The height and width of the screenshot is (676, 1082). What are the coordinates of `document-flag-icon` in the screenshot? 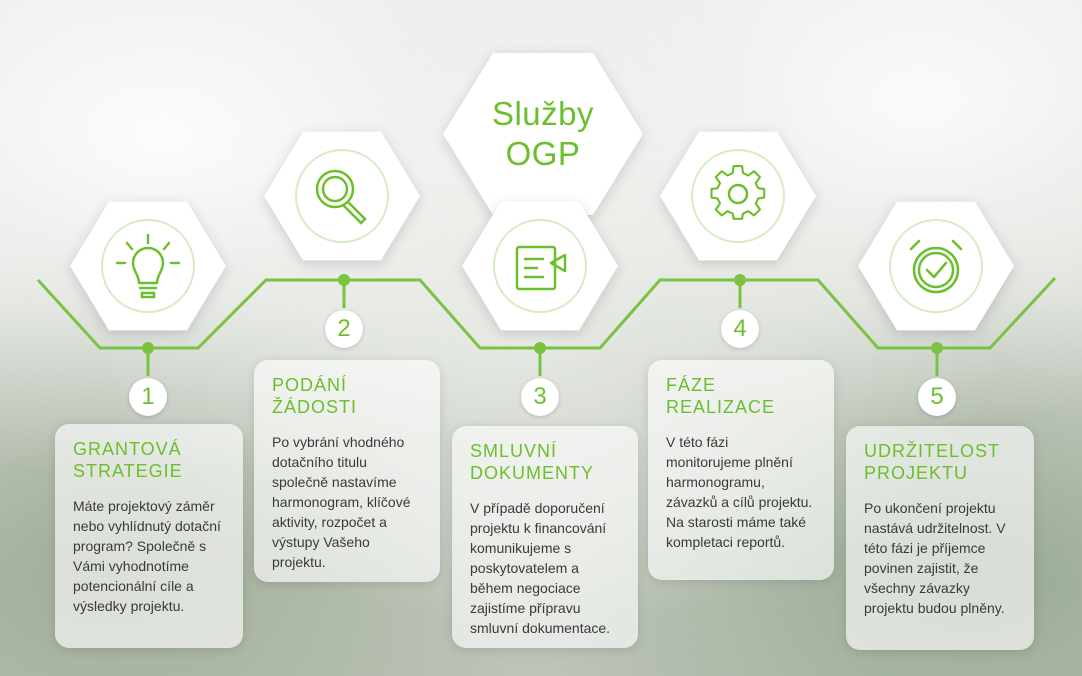 It's located at (541, 268).